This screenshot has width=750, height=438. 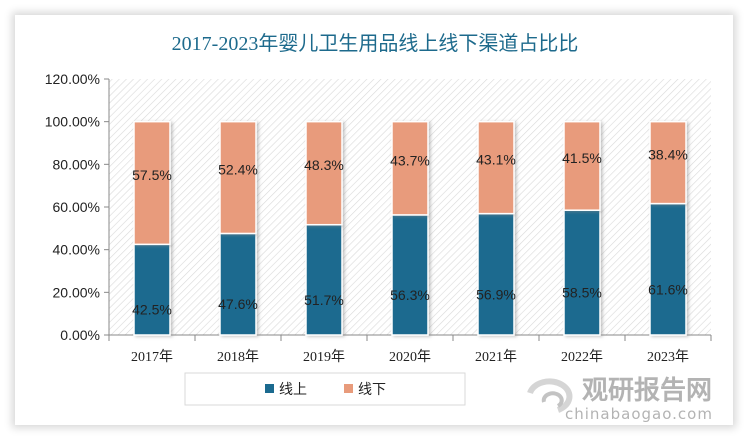 I want to click on data-label: 41.5%, so click(x=582, y=158).